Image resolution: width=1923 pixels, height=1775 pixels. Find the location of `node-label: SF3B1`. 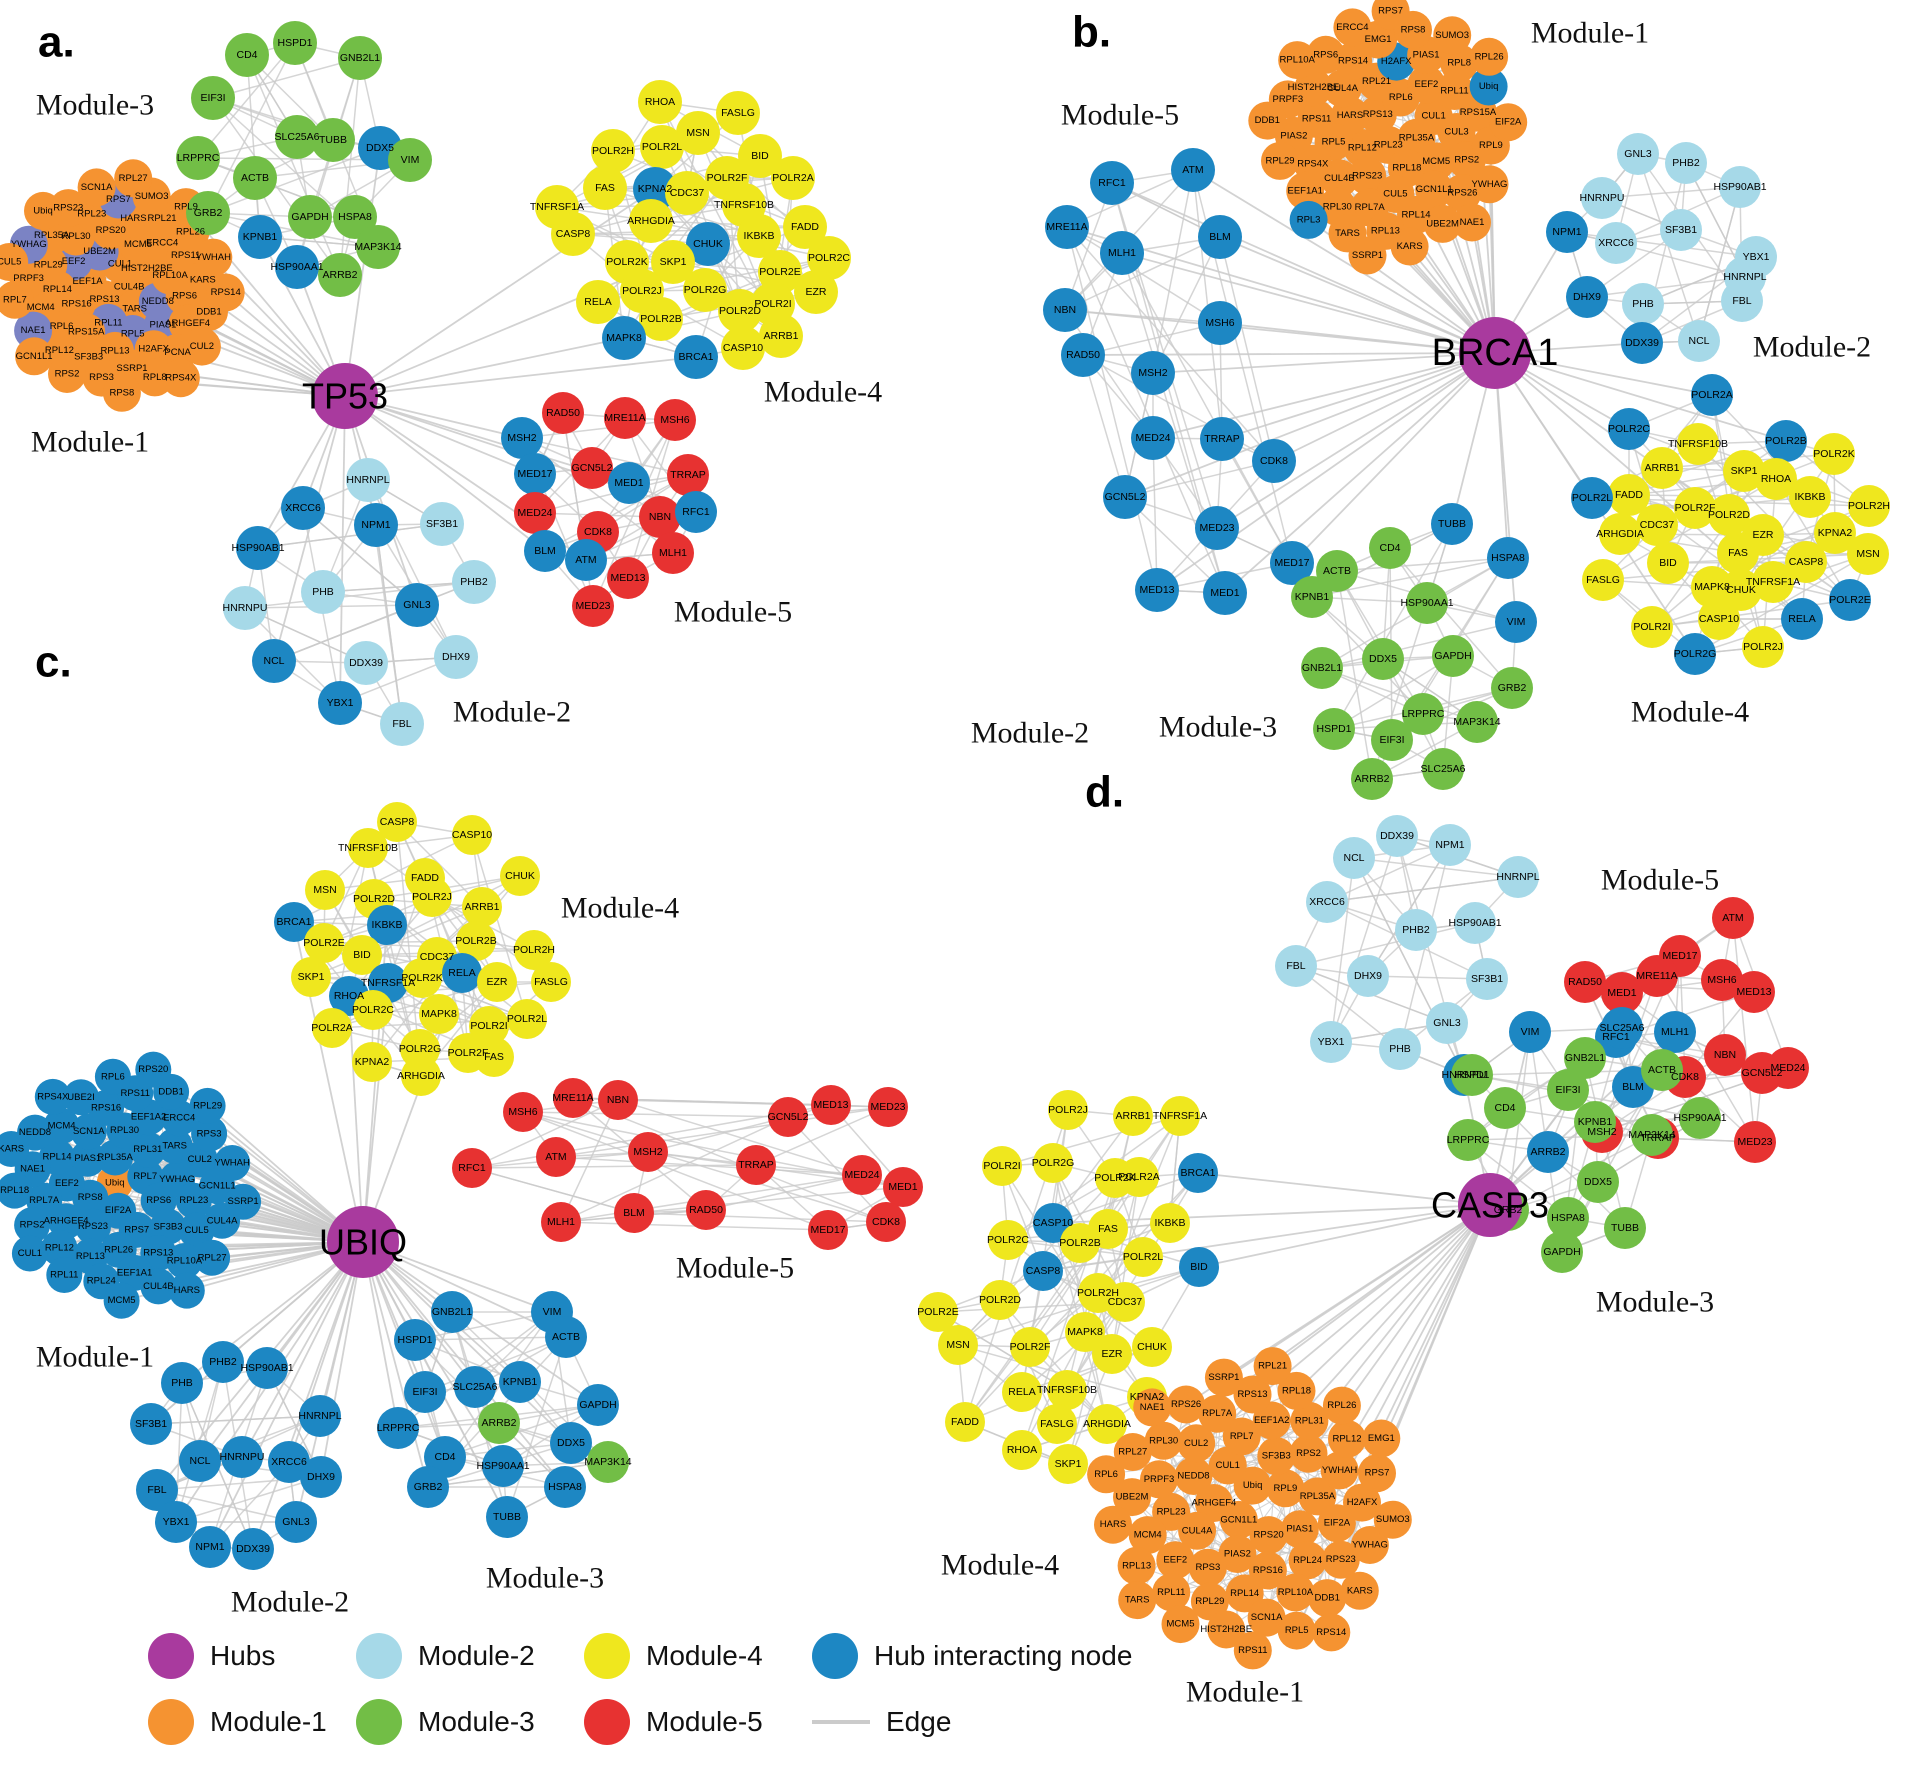

node-label: SF3B1 is located at coordinates (442, 524).